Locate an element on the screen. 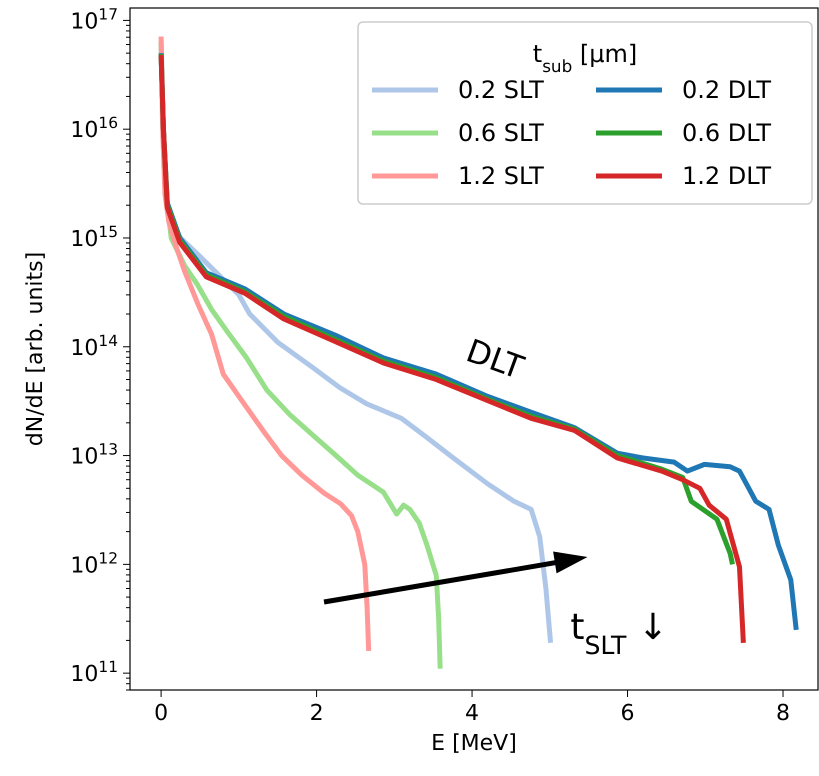 The image size is (819, 776). legend-label: 0.2 SLT is located at coordinates (501, 90).